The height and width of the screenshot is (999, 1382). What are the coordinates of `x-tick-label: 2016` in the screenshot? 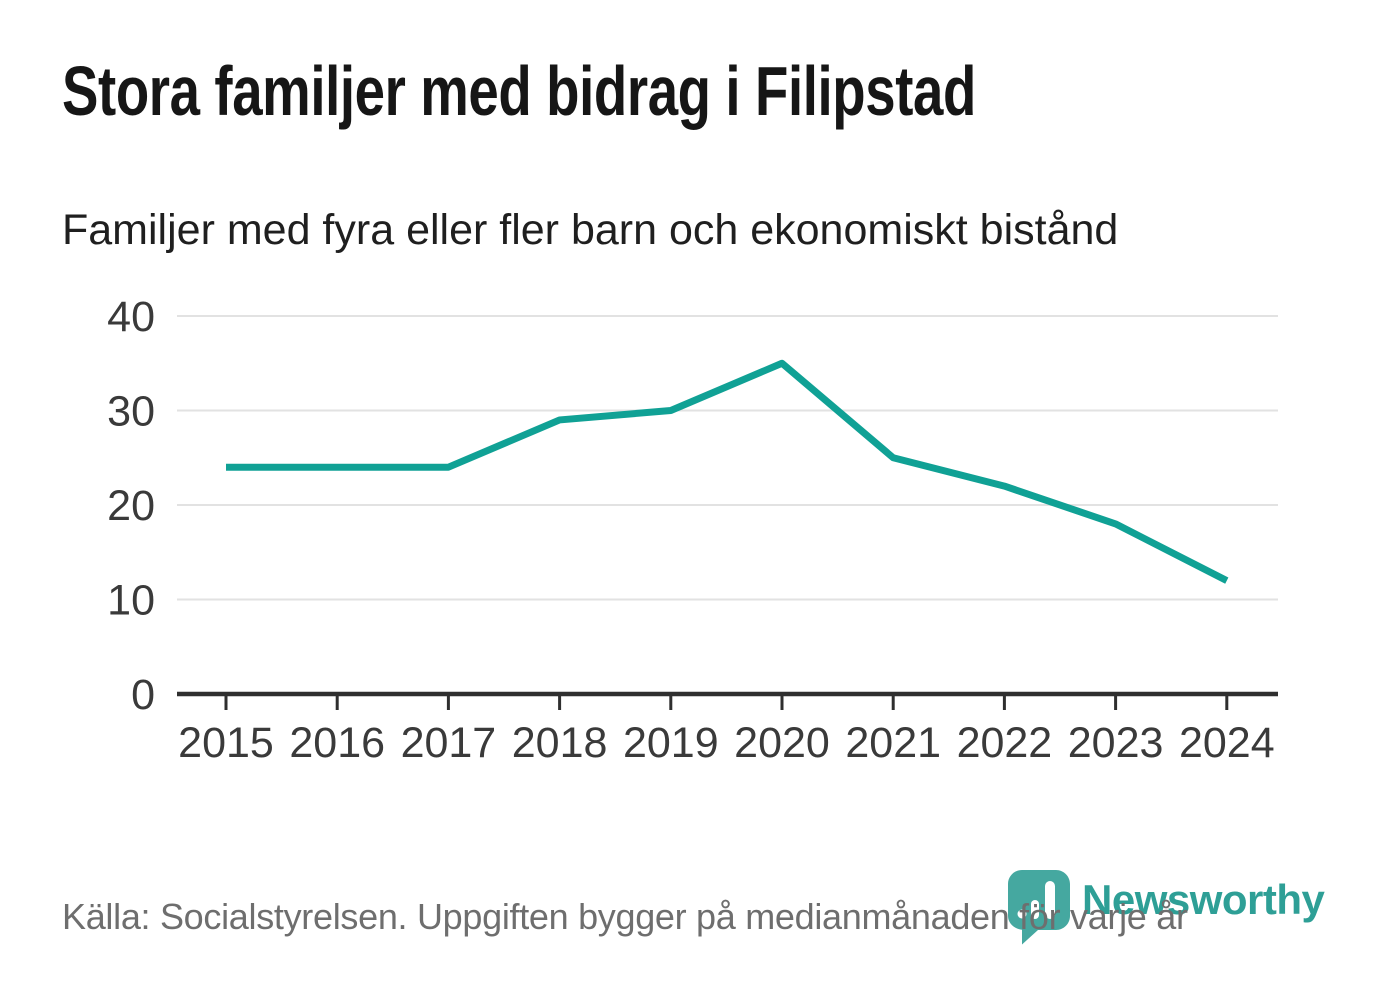 It's located at (337, 743).